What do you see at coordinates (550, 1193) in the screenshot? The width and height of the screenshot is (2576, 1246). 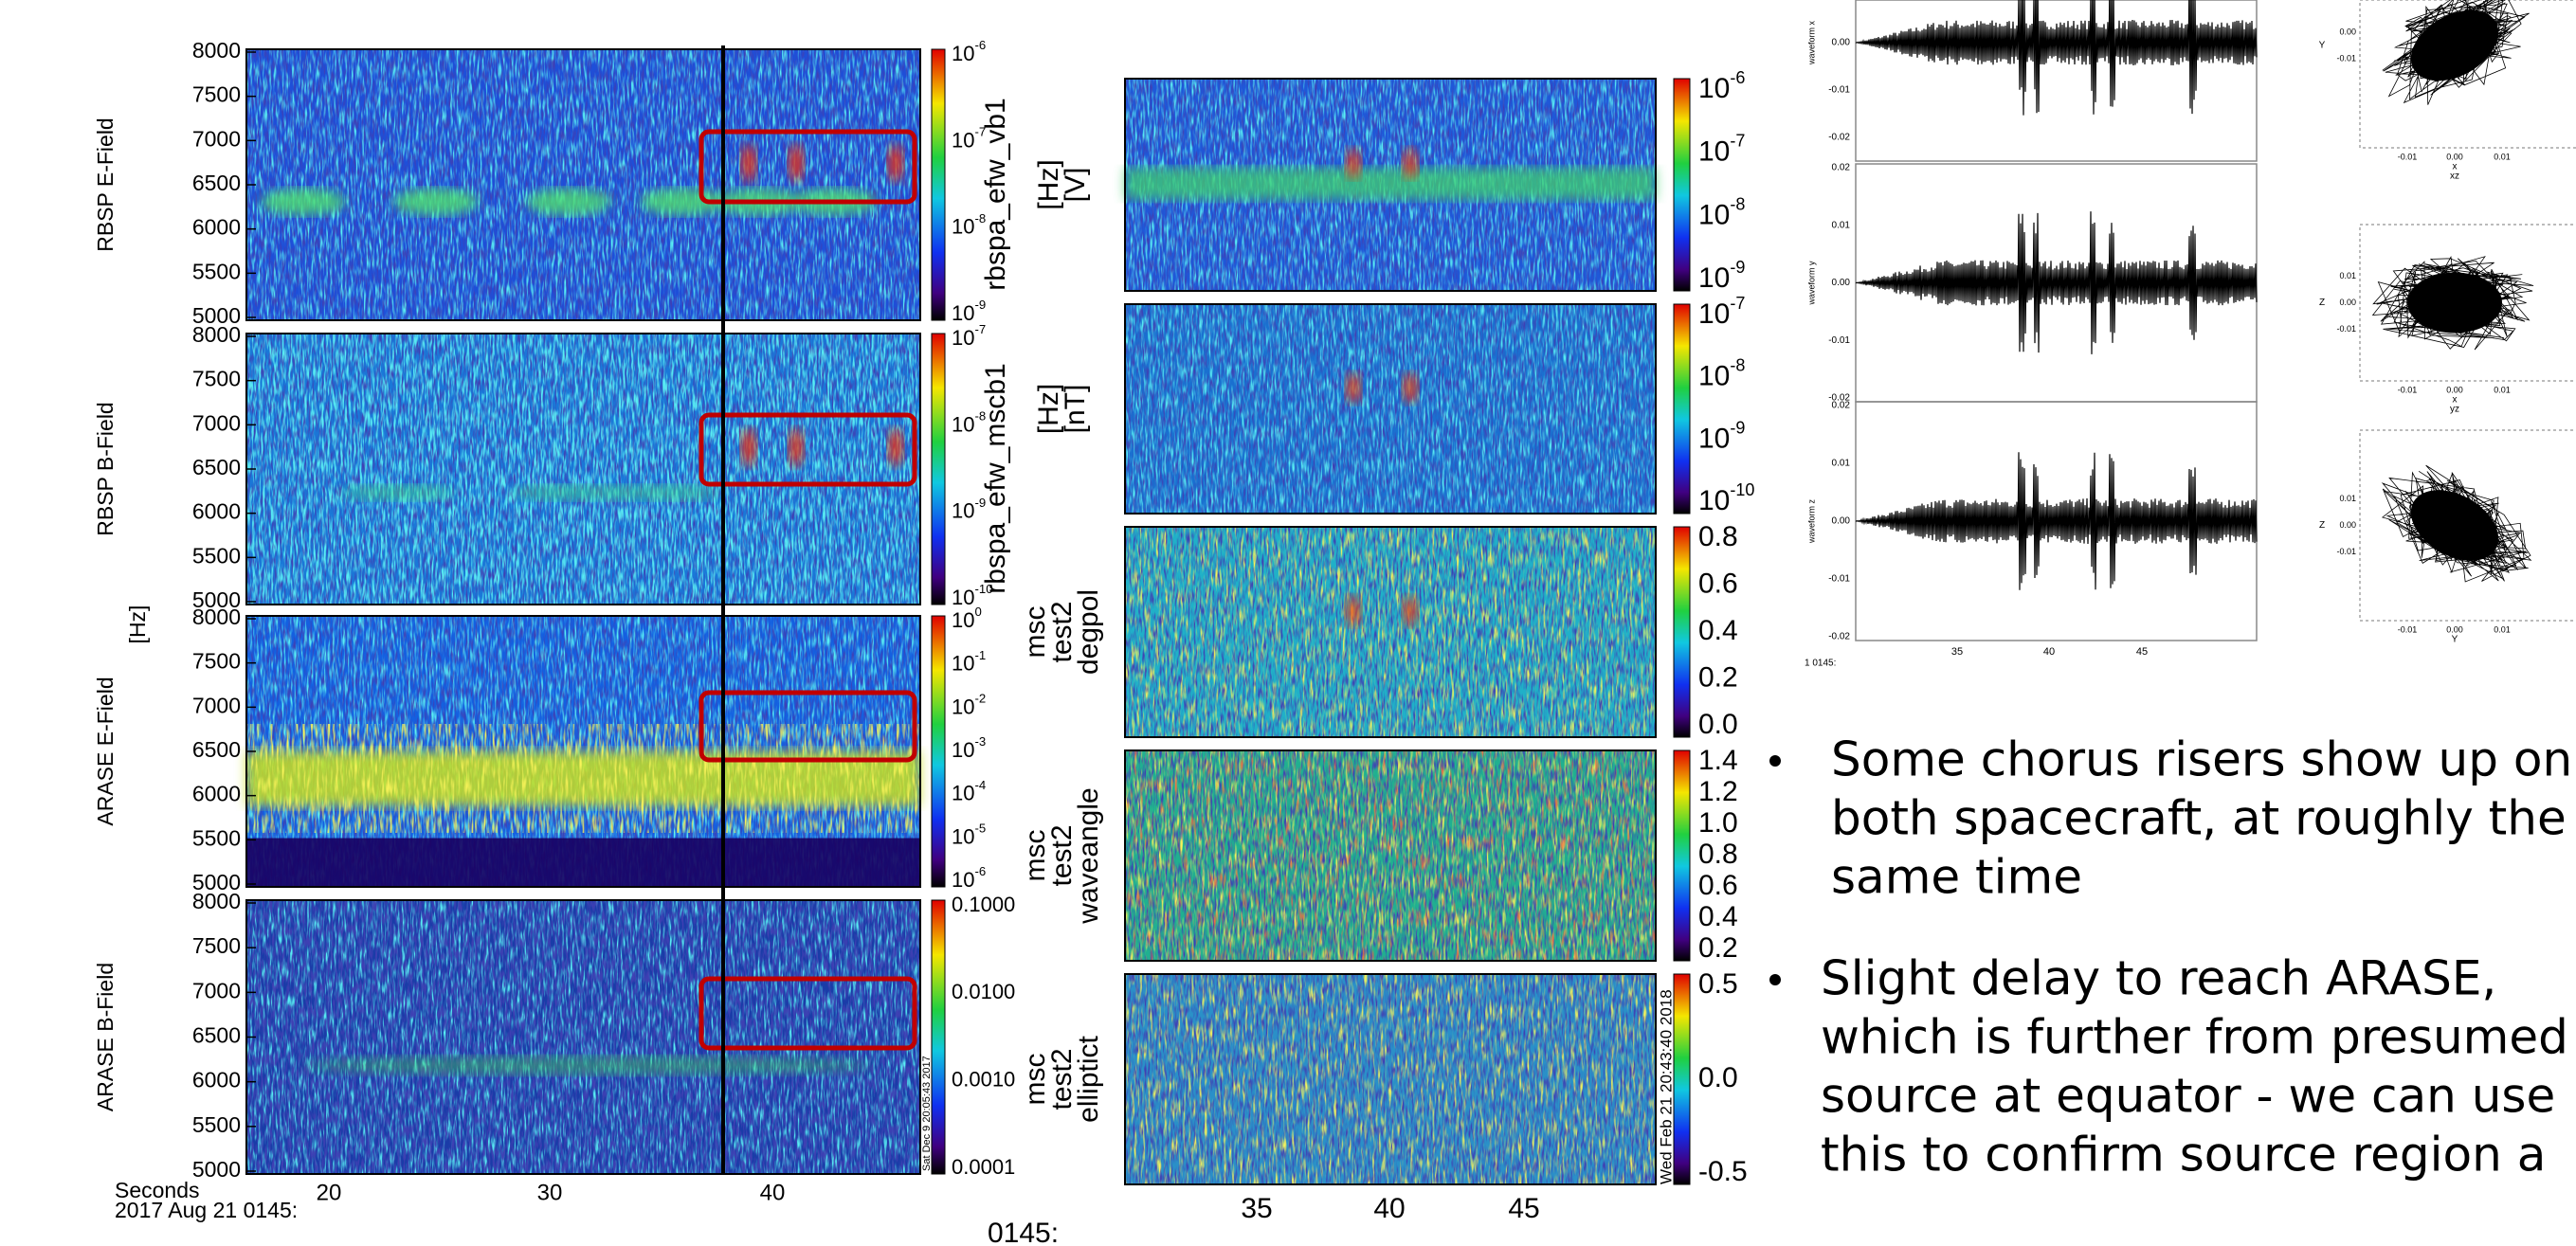 I see `x-tick-label: 30` at bounding box center [550, 1193].